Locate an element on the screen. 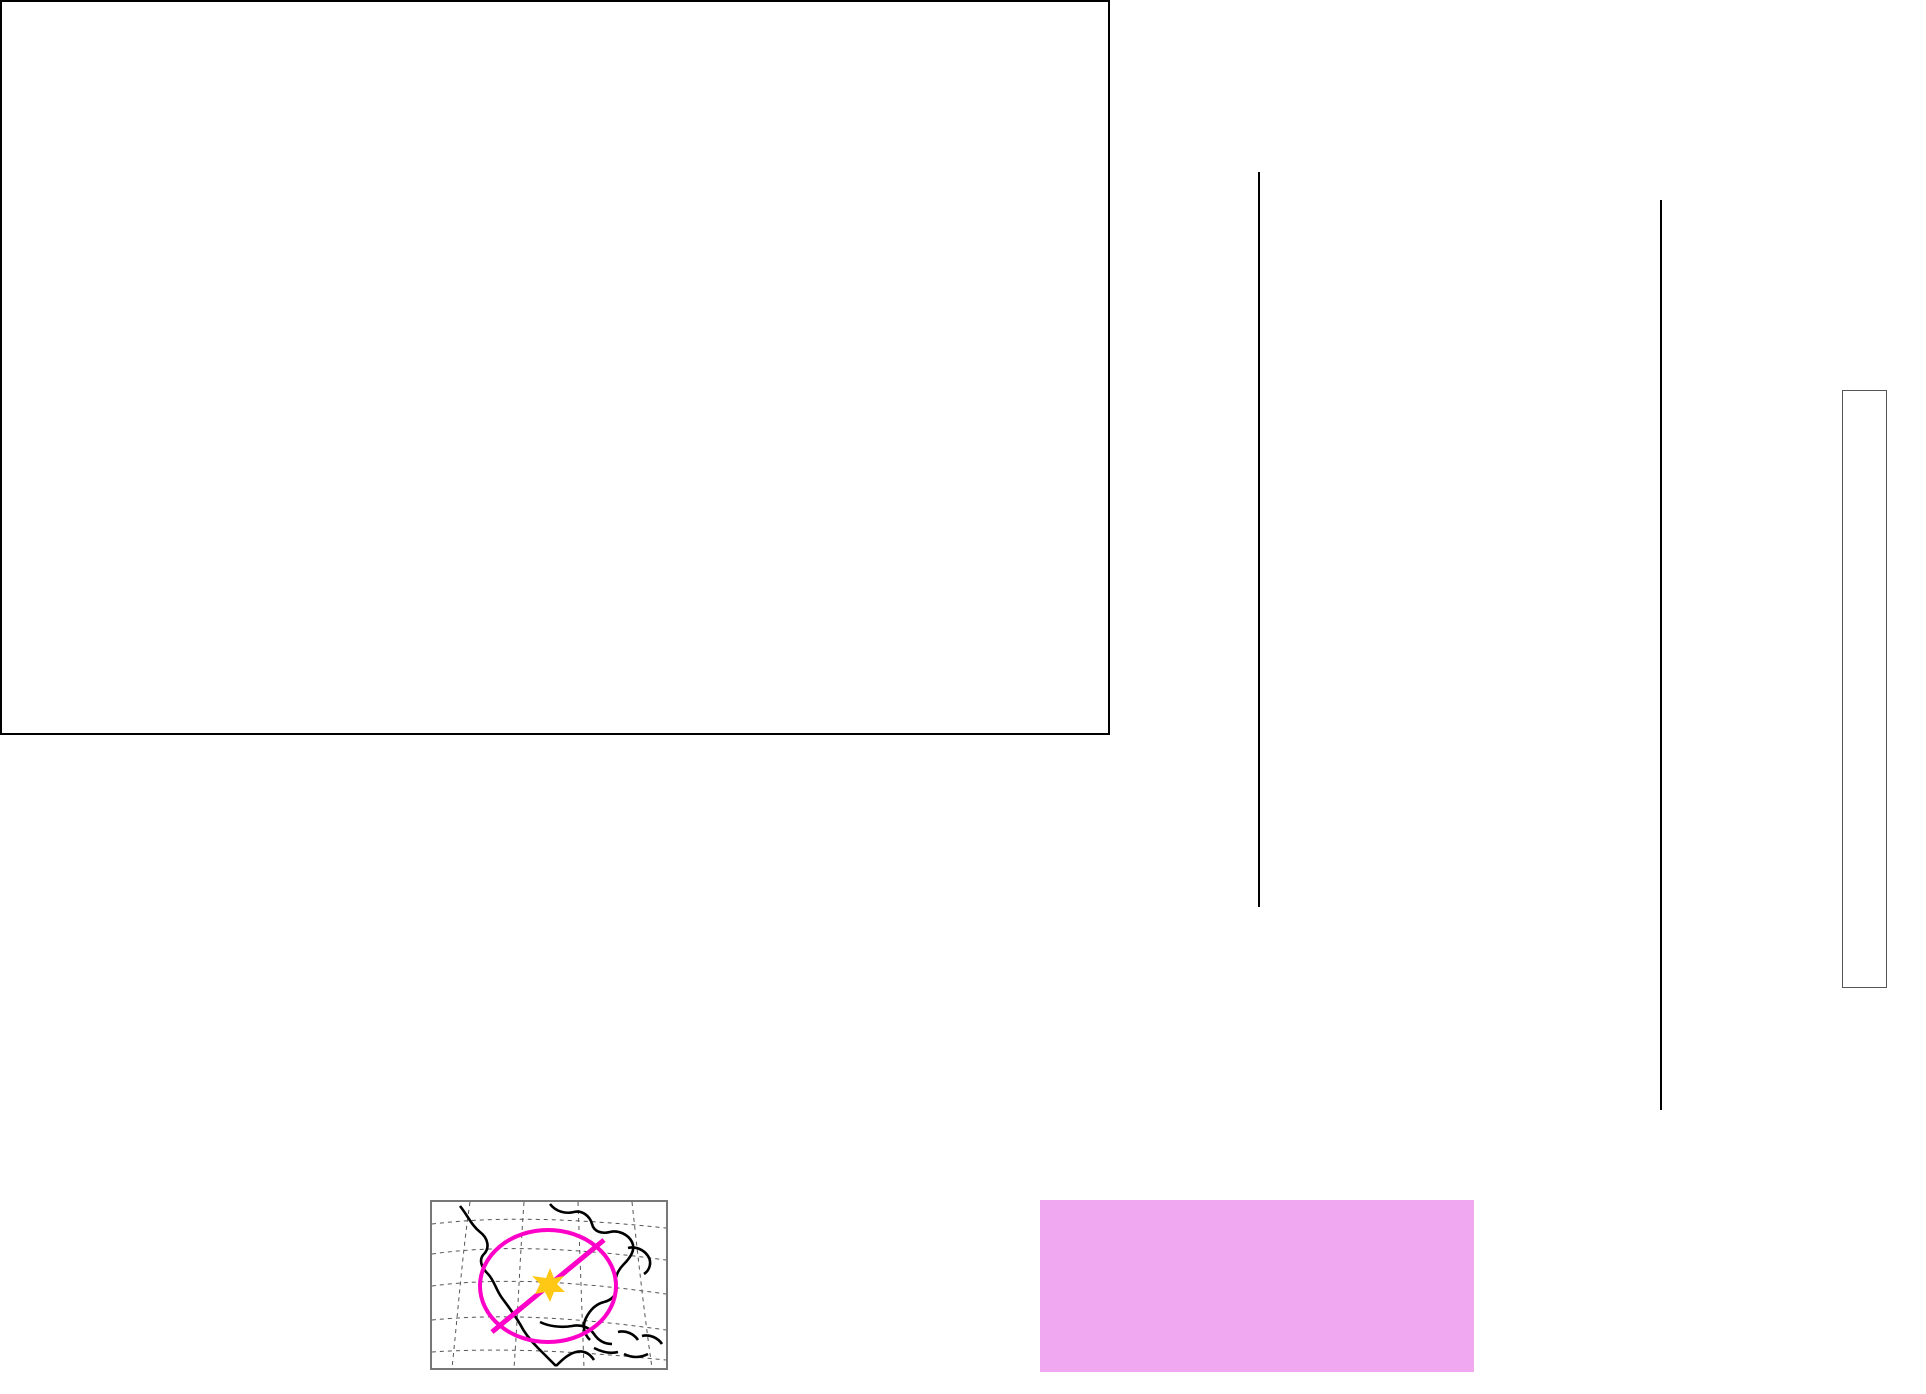 This screenshot has height=1394, width=1926. z-km-axis-line is located at coordinates (1259, 539).